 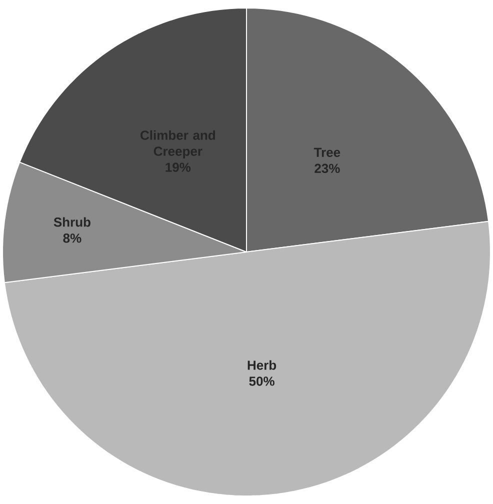 What do you see at coordinates (262, 365) in the screenshot?
I see `slice-label: Herb` at bounding box center [262, 365].